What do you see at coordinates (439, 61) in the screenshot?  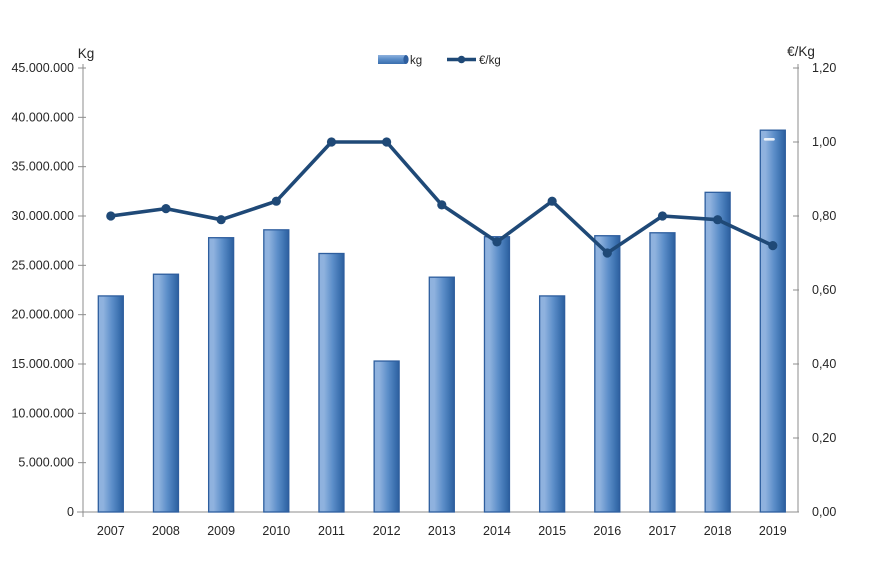 I see `legend: kg €/kg` at bounding box center [439, 61].